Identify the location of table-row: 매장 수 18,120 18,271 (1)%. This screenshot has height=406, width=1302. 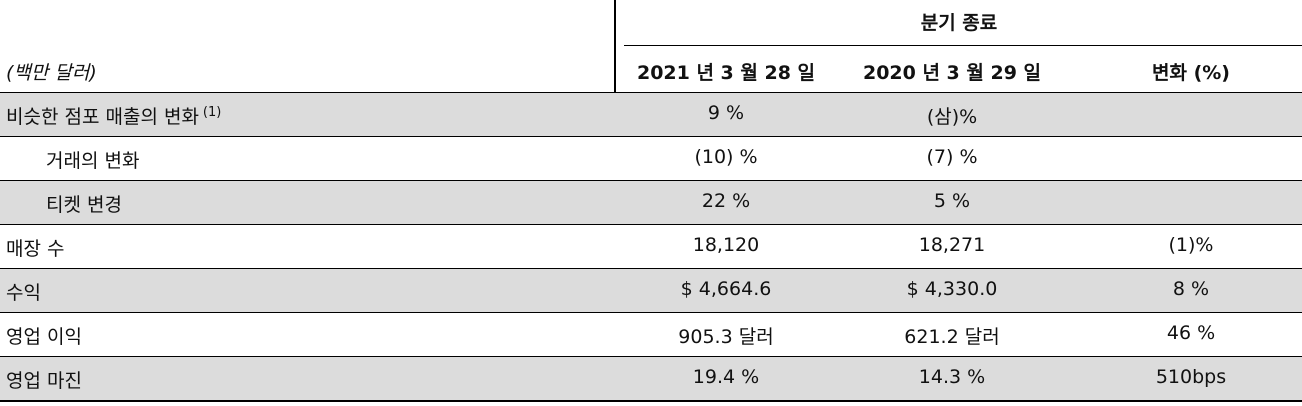
(651, 246).